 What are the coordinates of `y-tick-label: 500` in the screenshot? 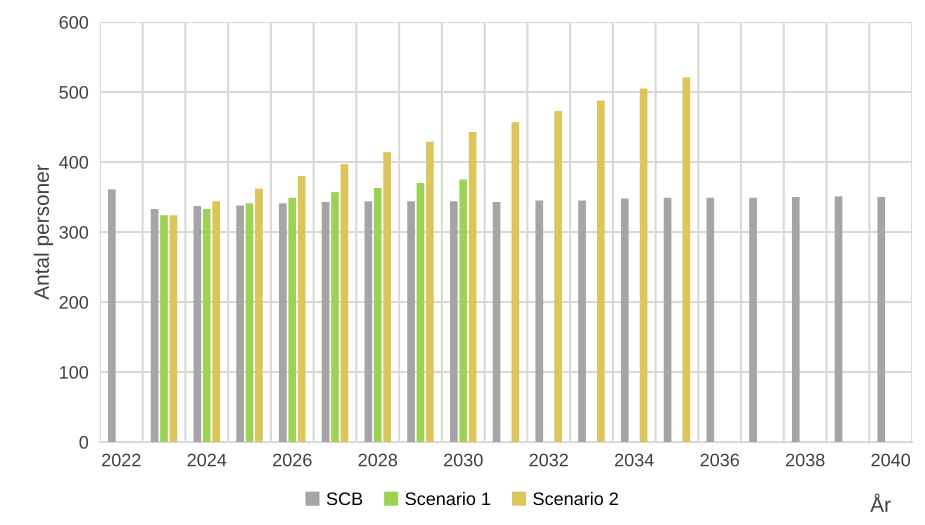 It's located at (73, 92).